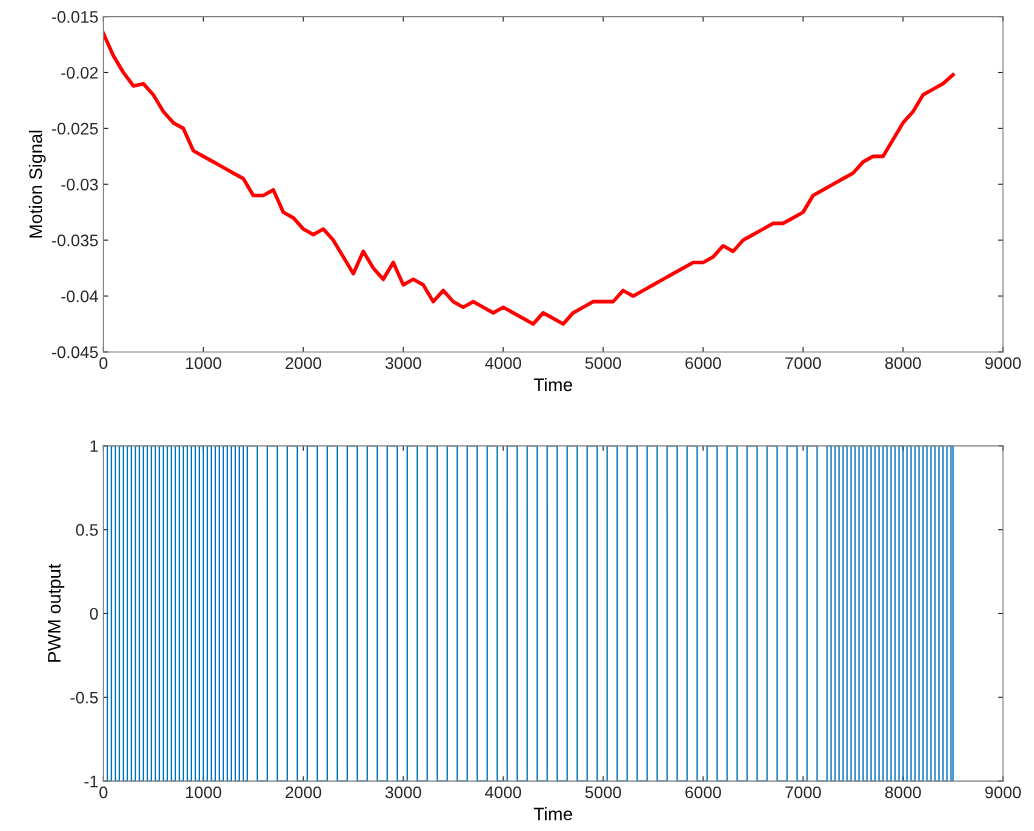 The width and height of the screenshot is (1034, 831). What do you see at coordinates (75, 128) in the screenshot?
I see `y-tick-label: -0.025` at bounding box center [75, 128].